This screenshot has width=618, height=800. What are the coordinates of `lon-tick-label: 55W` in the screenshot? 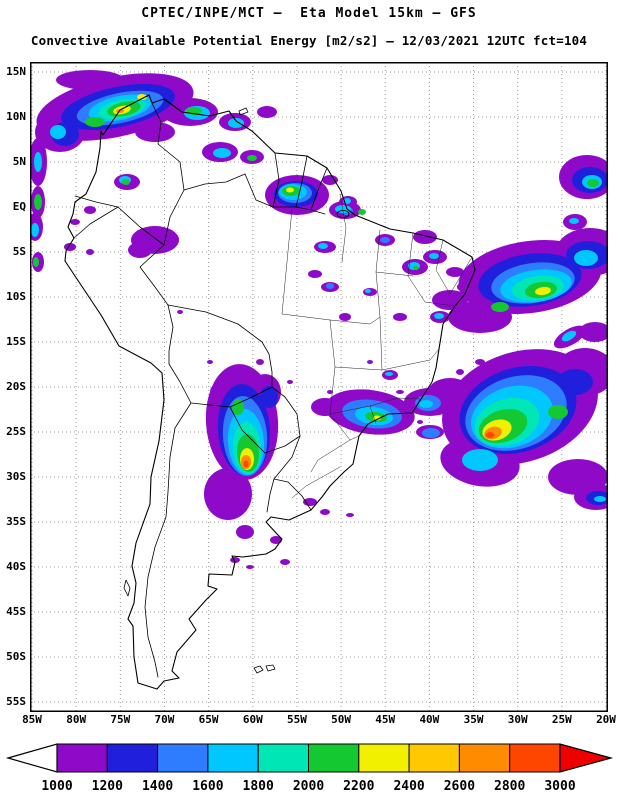 It's located at (296, 719).